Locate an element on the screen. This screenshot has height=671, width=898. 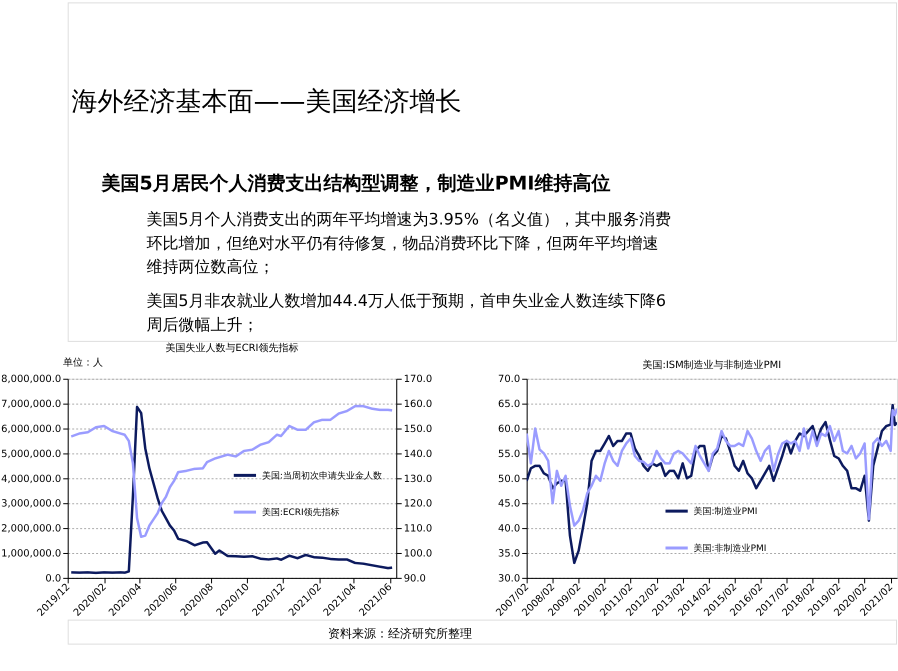
y-tick-label: 45.0 is located at coordinates (509, 504).